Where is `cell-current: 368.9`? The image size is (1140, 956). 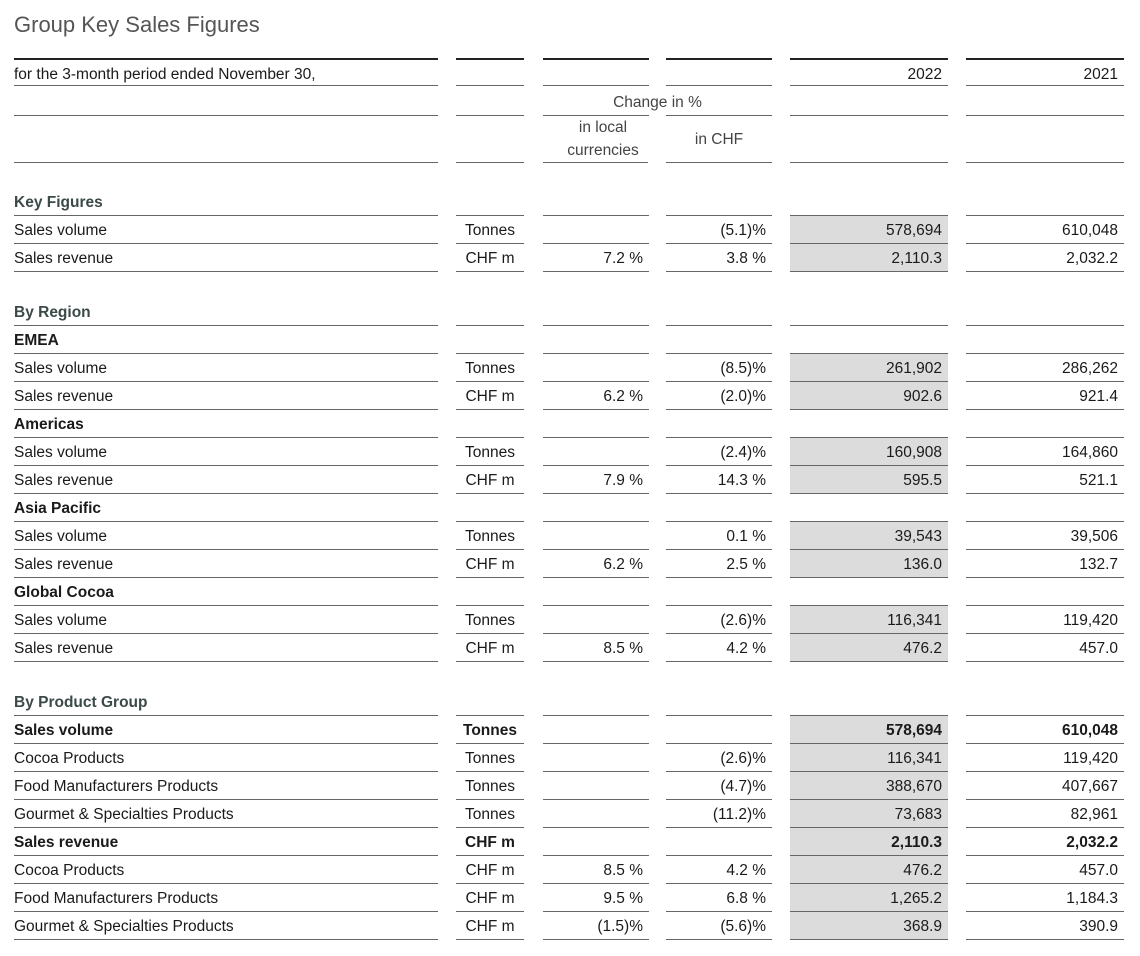
cell-current: 368.9 is located at coordinates (869, 926).